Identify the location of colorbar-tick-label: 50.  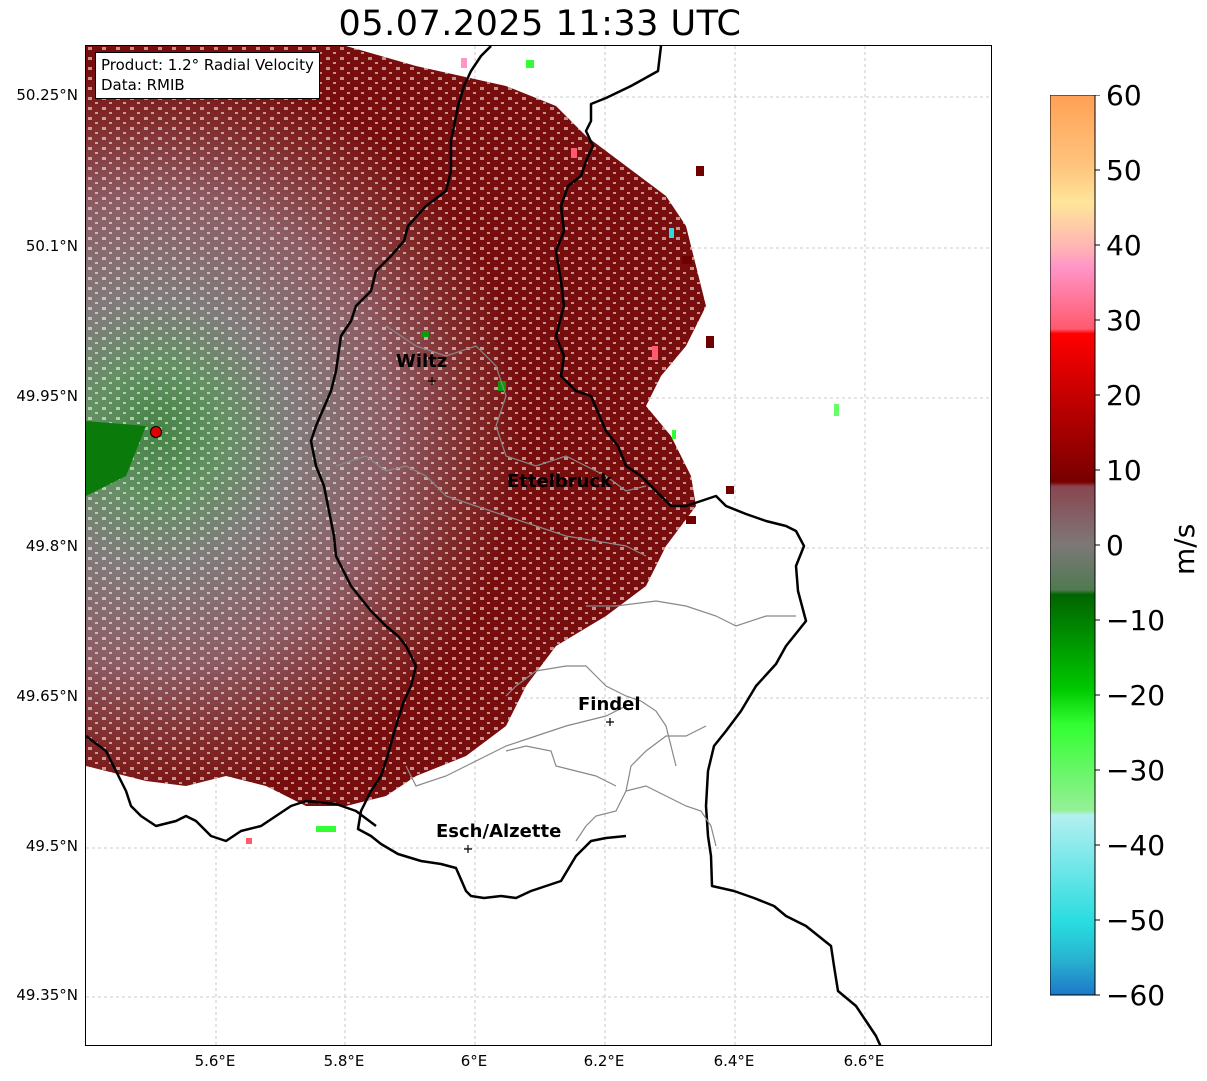
(1124, 170).